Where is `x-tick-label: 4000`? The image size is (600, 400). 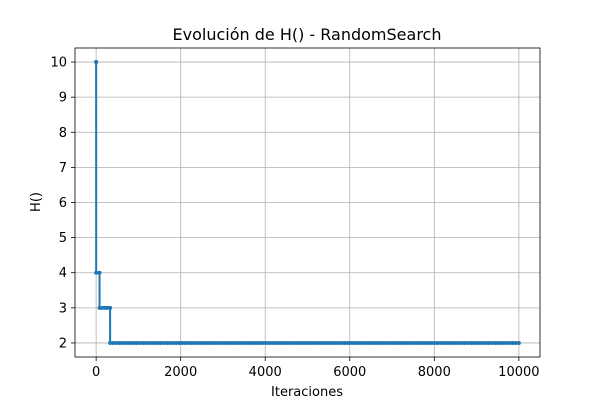 x-tick-label: 4000 is located at coordinates (265, 372).